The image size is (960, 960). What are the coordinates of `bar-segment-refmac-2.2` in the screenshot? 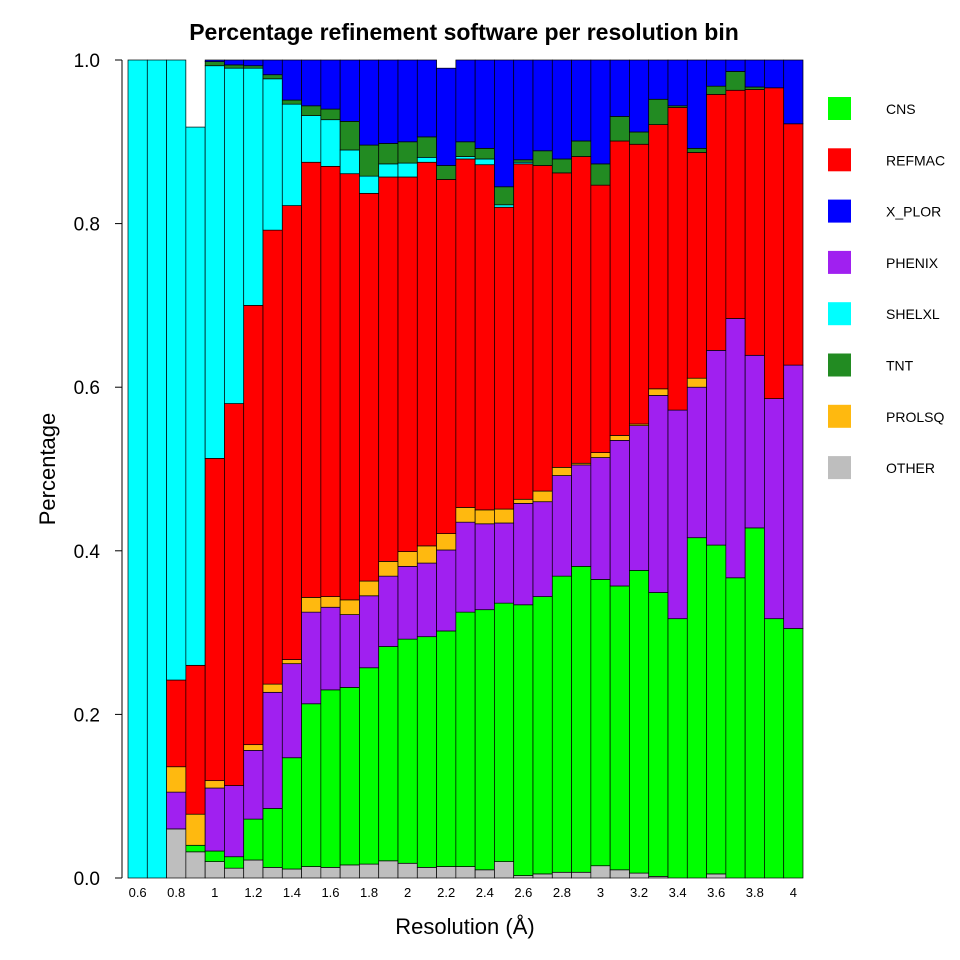 It's located at (446, 356).